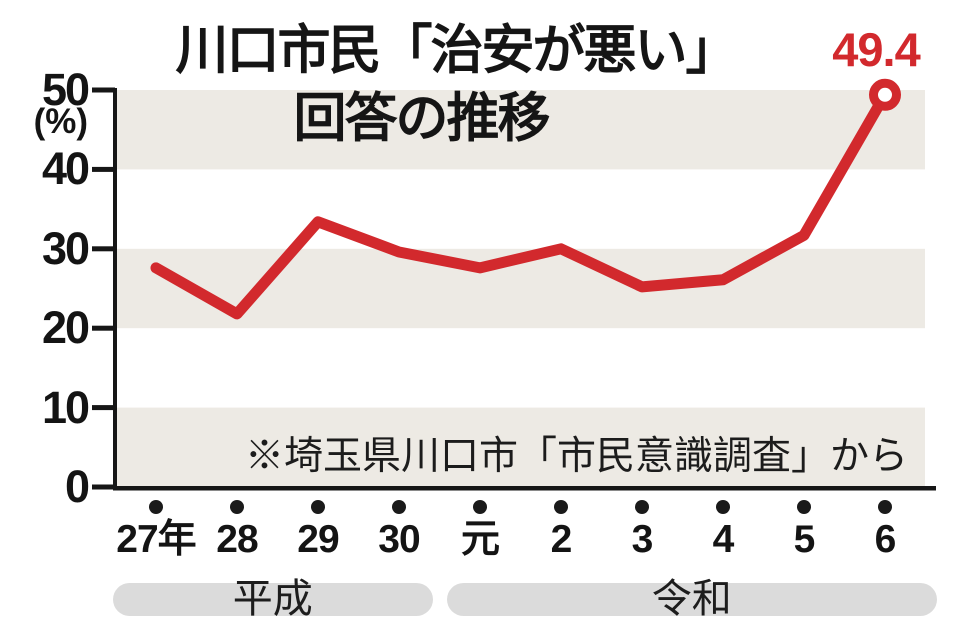 Image resolution: width=958 pixels, height=630 pixels. I want to click on source-note: ※埼玉県川口市「市民意識調査」から, so click(576, 456).